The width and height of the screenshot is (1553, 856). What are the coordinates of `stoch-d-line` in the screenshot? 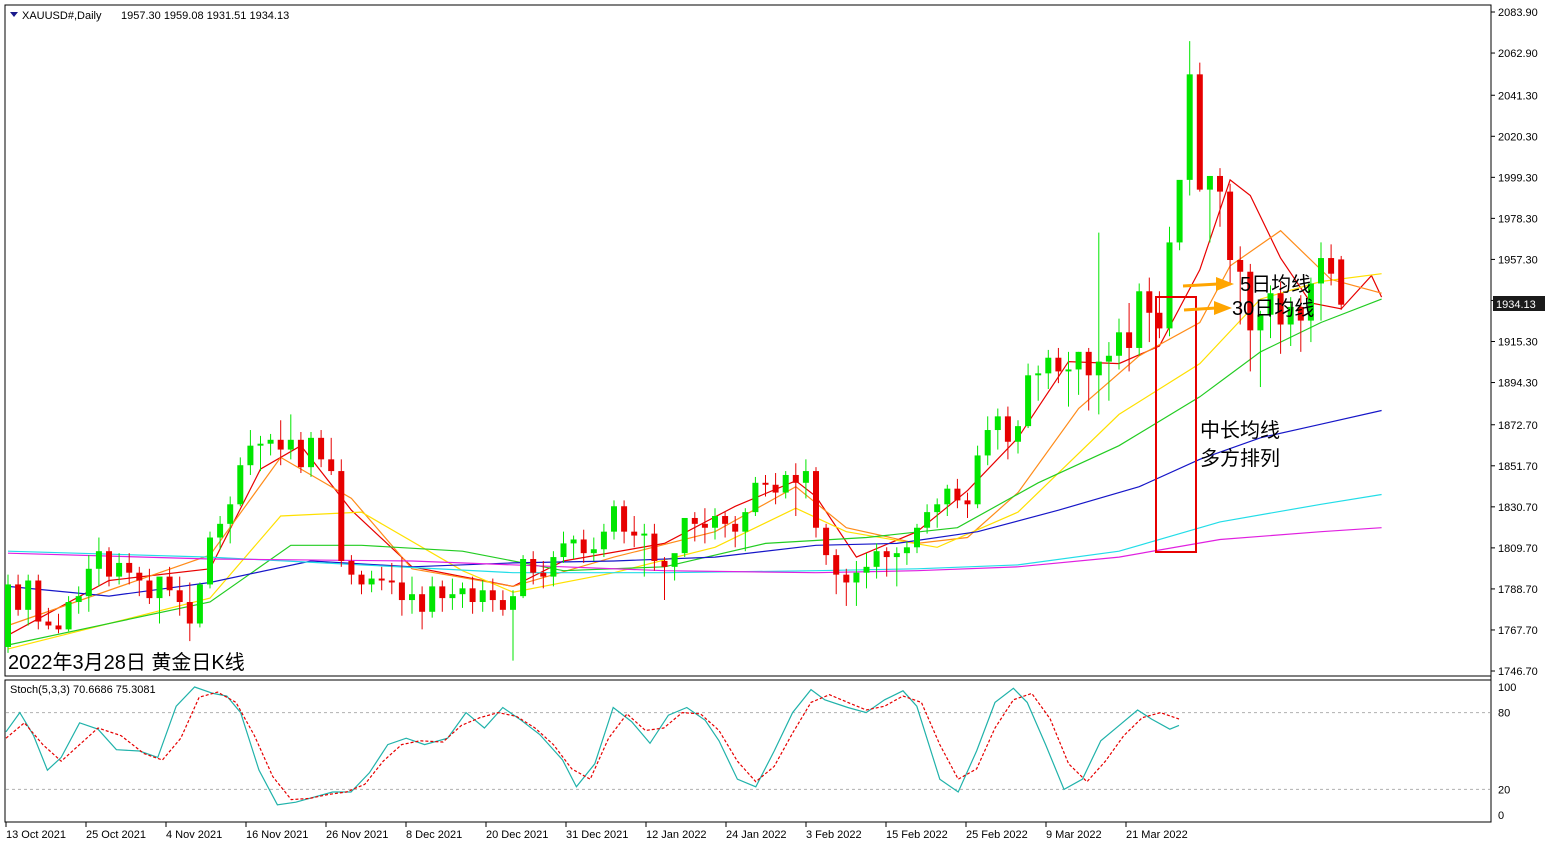 It's located at (592, 746).